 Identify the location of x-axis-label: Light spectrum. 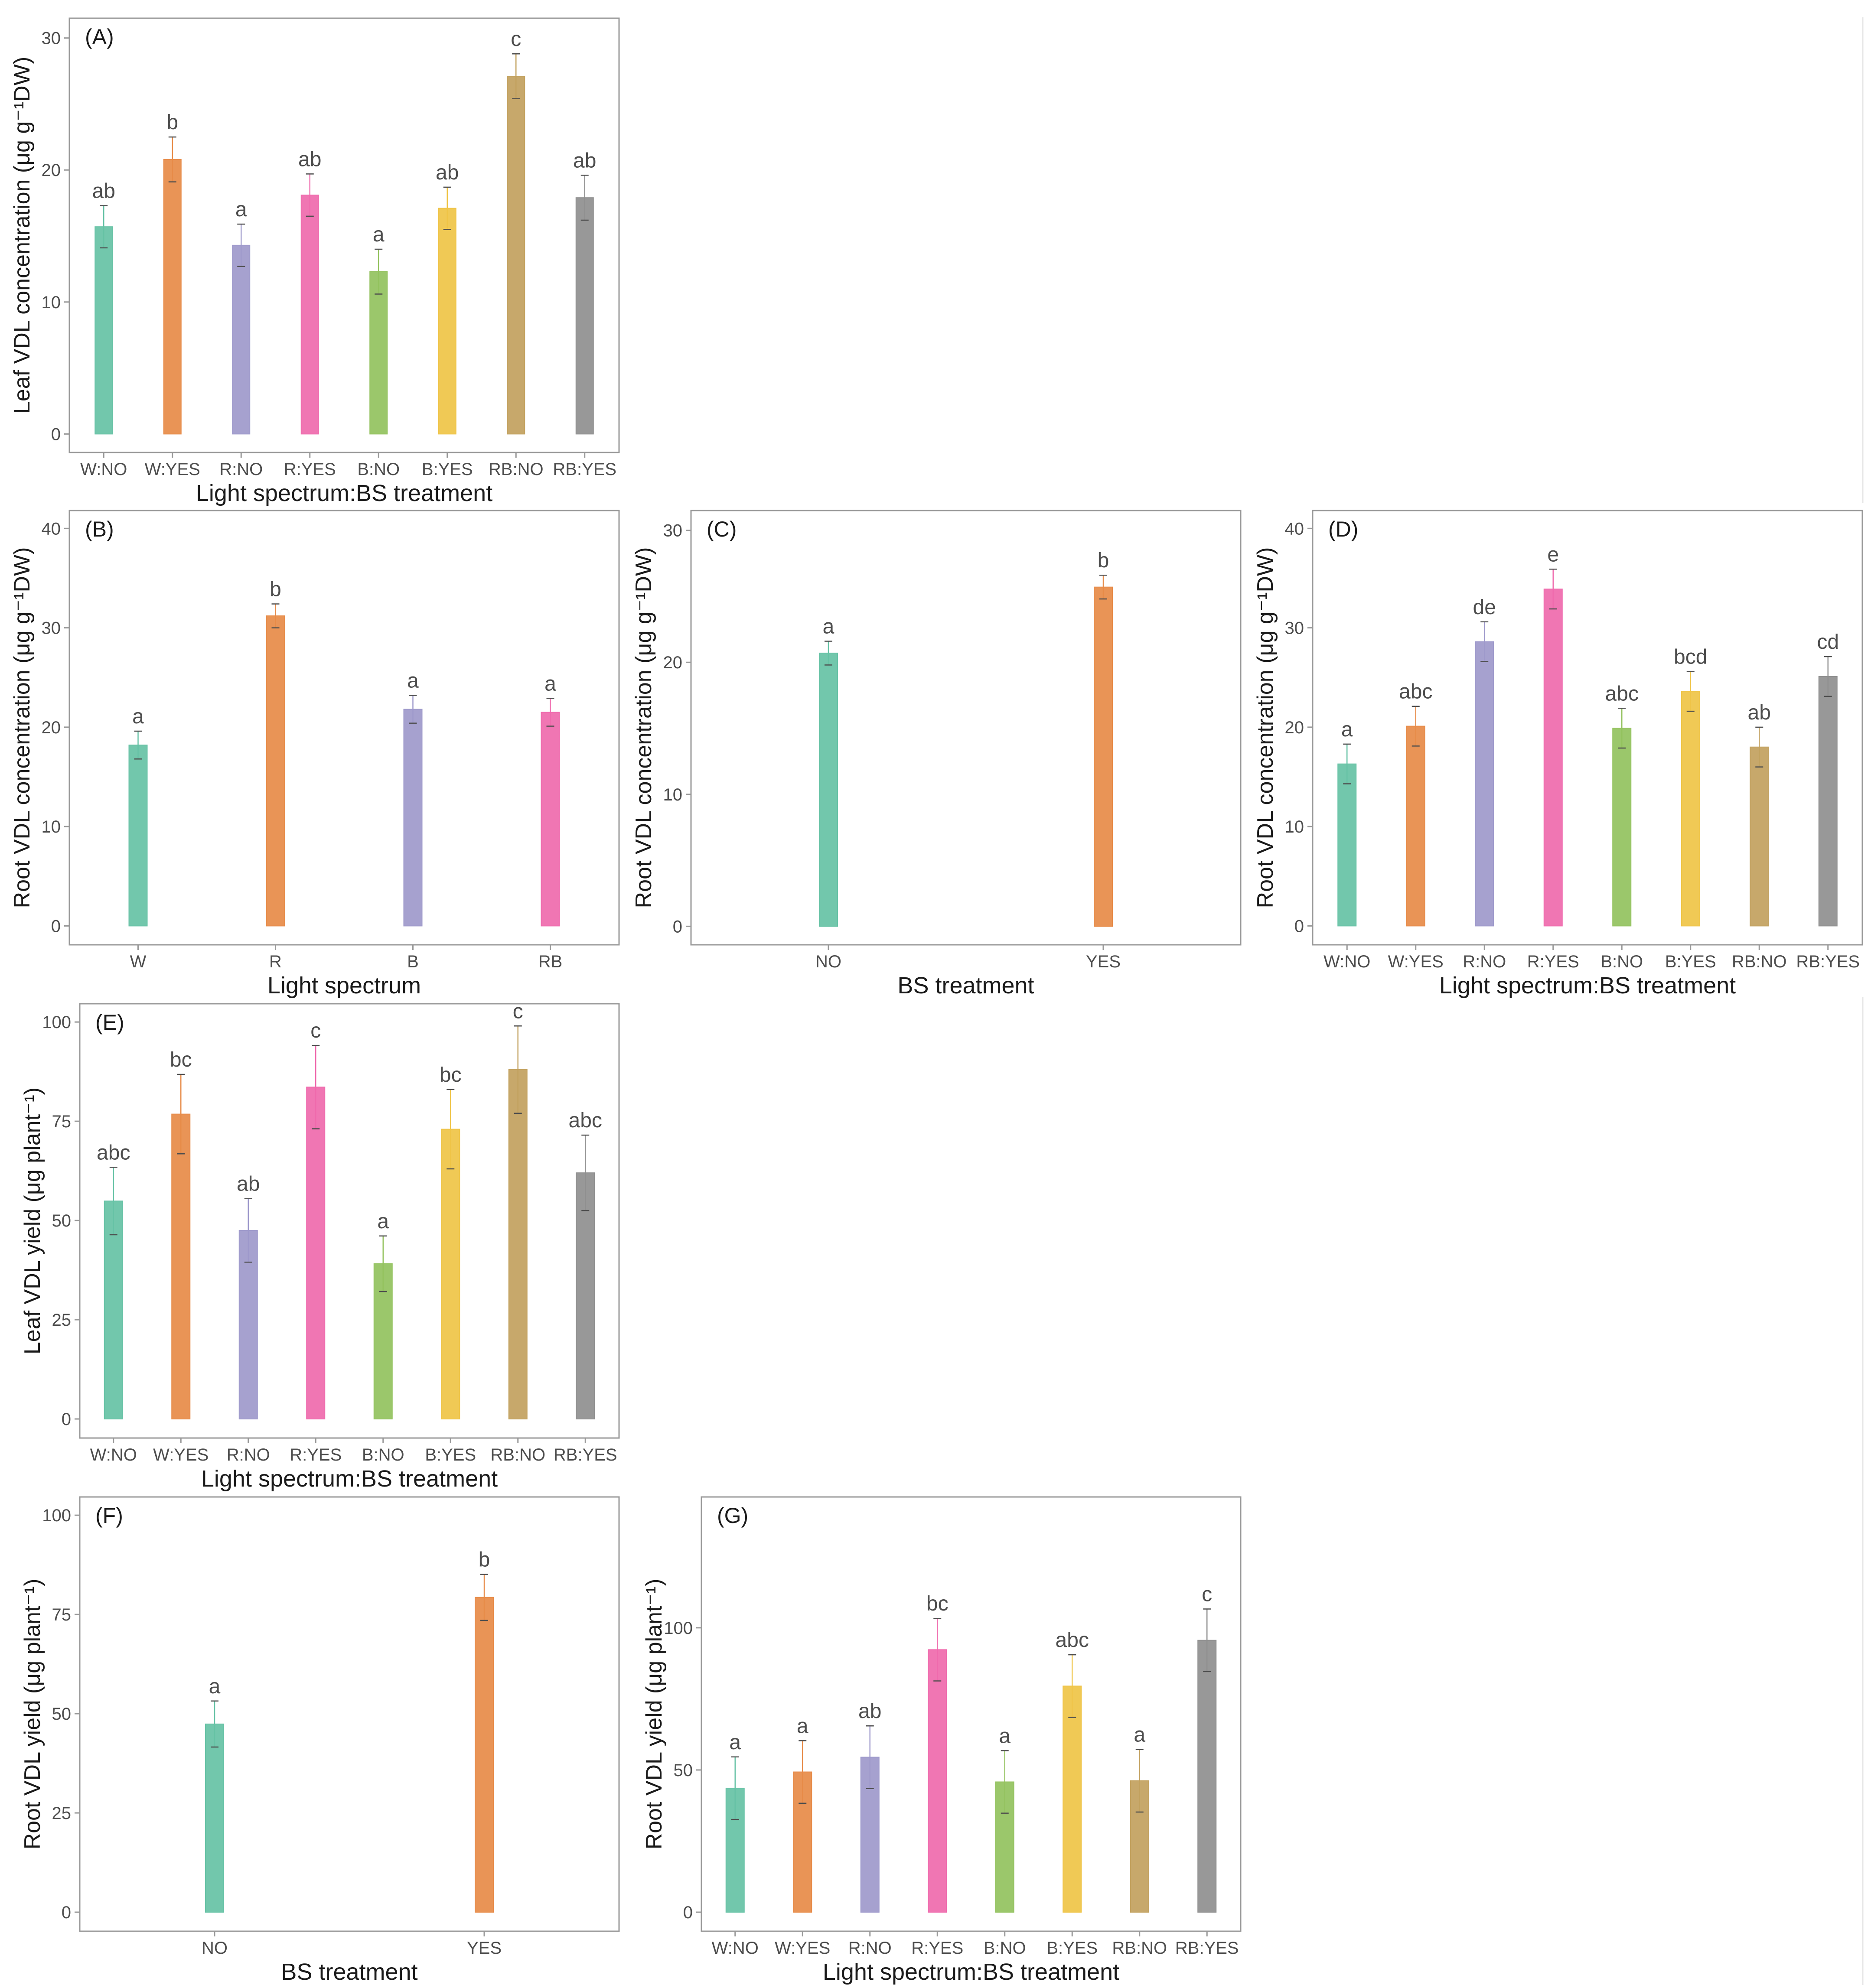
(344, 986).